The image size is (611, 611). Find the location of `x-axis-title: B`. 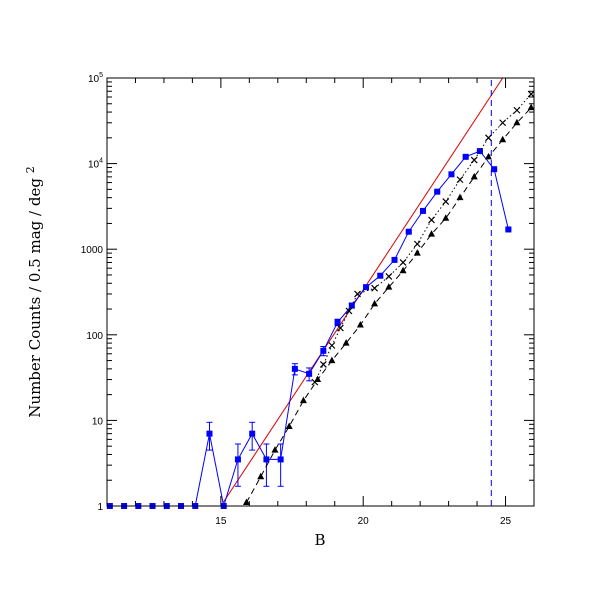

x-axis-title: B is located at coordinates (319, 540).